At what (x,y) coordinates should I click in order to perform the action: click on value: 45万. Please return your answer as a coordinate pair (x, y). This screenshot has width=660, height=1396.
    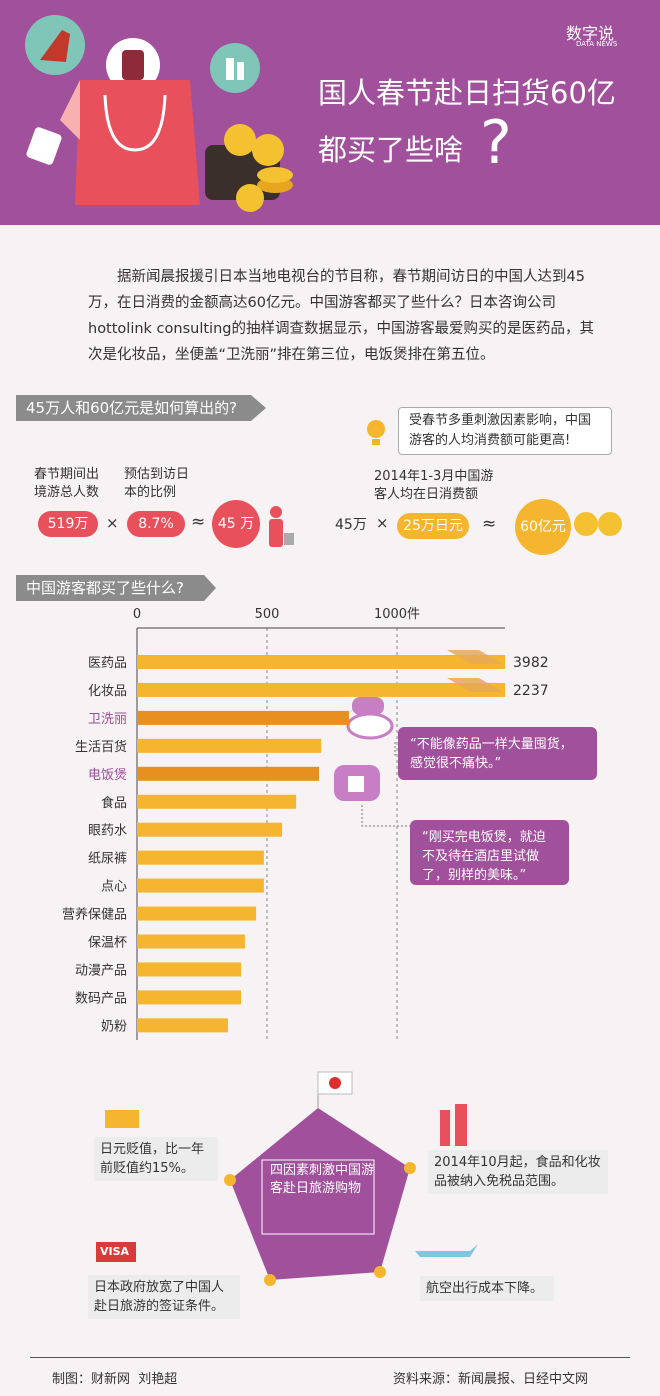
    Looking at the image, I should click on (351, 525).